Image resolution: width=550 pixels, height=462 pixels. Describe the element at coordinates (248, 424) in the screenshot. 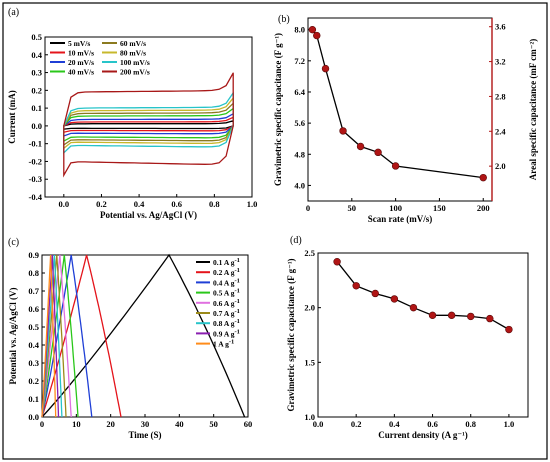

I see `x-tick-label: 60` at that location.